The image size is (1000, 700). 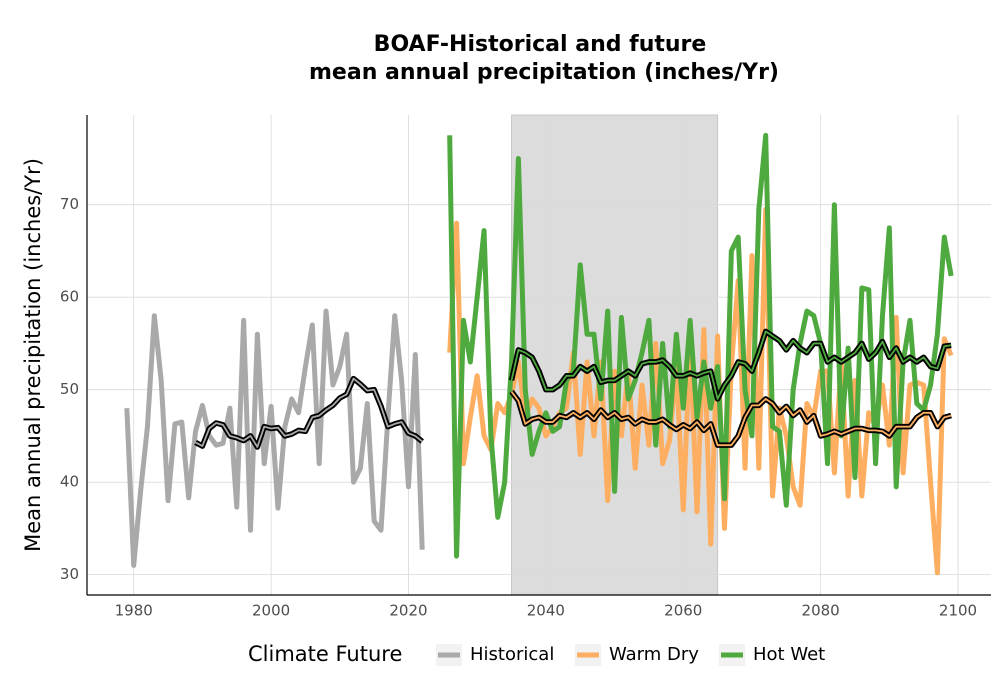 I want to click on legend-label: Historical, so click(x=512, y=654).